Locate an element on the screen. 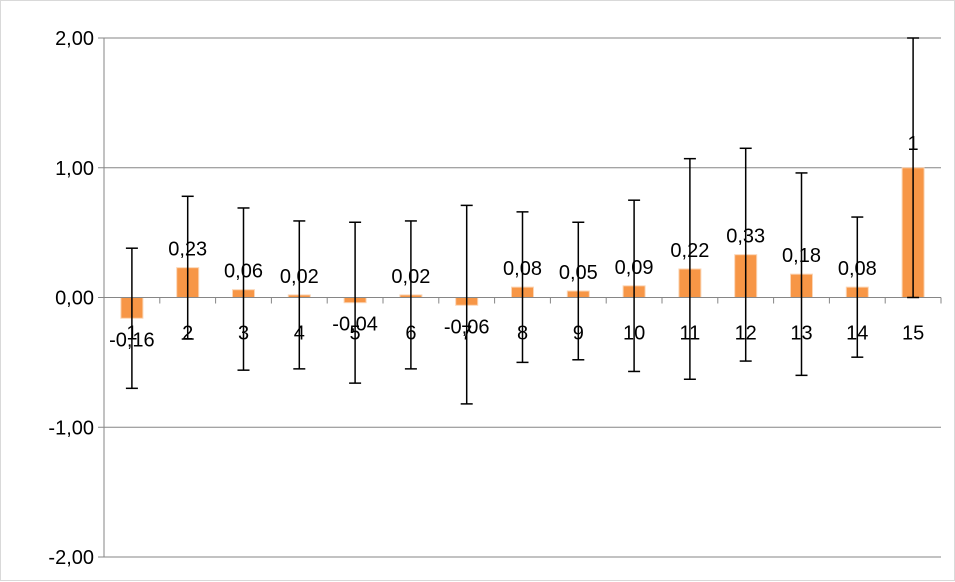 The width and height of the screenshot is (955, 582). y-tick-label: 1,00 is located at coordinates (74, 169).